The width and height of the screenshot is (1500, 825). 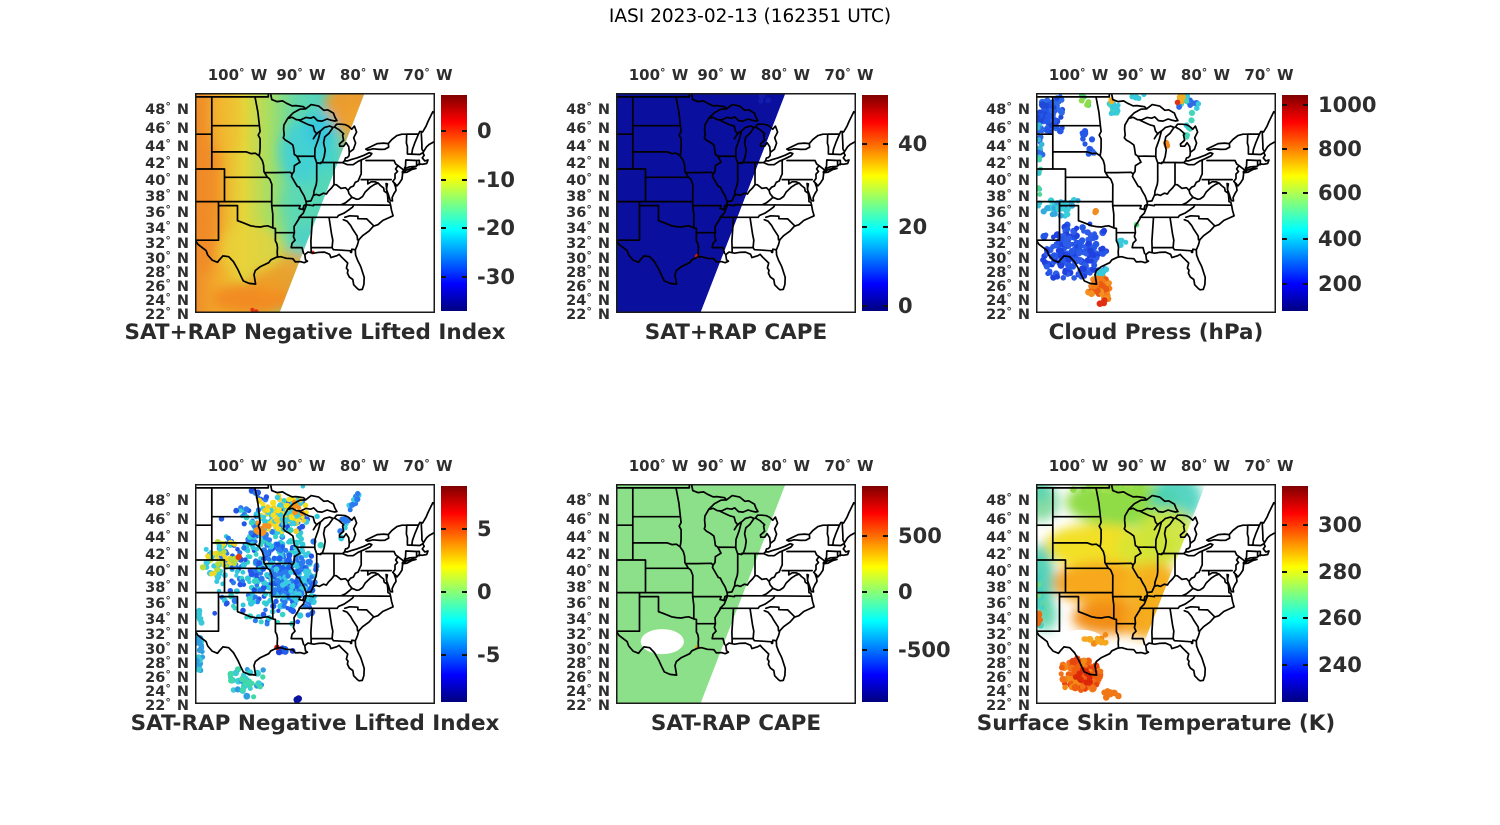 What do you see at coordinates (1340, 617) in the screenshot?
I see `colorbar-tick-label: 260` at bounding box center [1340, 617].